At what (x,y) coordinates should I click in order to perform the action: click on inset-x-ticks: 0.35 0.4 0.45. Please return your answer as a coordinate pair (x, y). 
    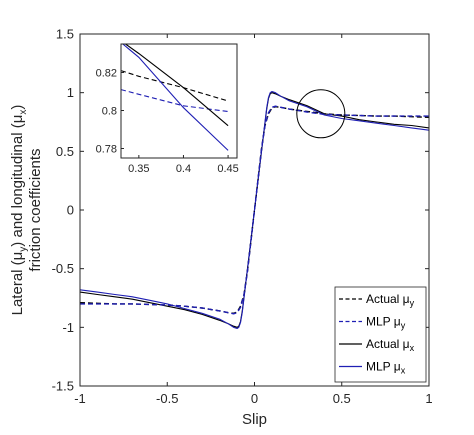
    Looking at the image, I should click on (183, 165).